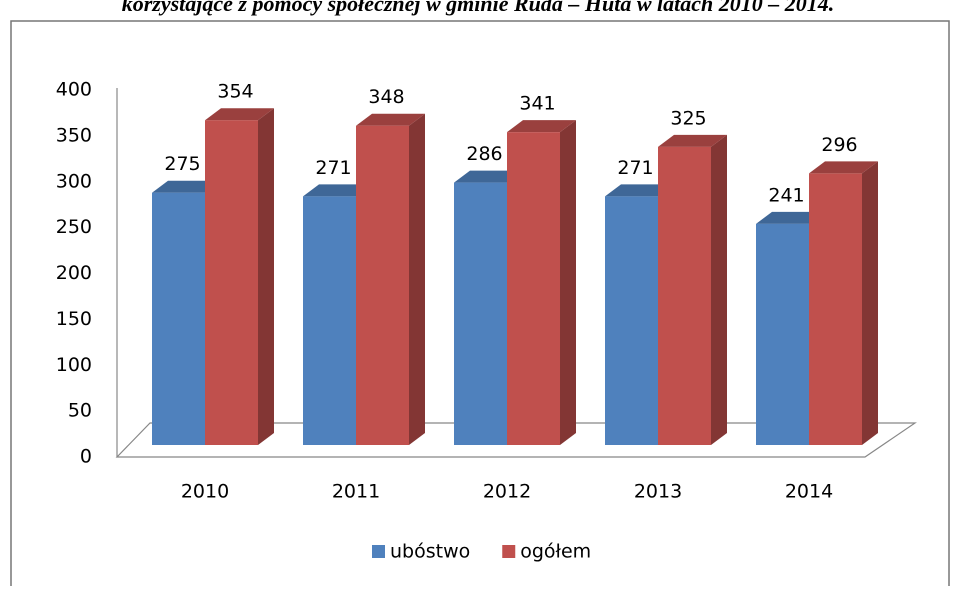 This screenshot has width=957, height=590. I want to click on data-label: 348, so click(386, 97).